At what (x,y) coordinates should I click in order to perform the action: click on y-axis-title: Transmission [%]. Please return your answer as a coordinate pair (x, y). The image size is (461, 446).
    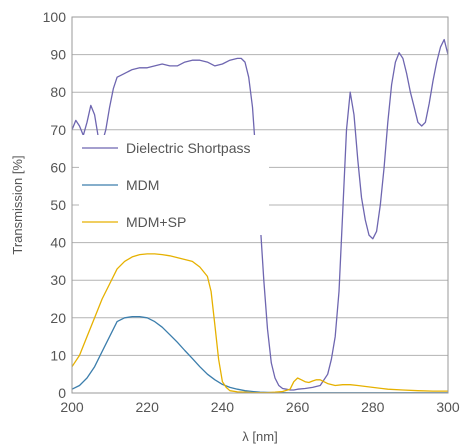
    Looking at the image, I should click on (17, 204).